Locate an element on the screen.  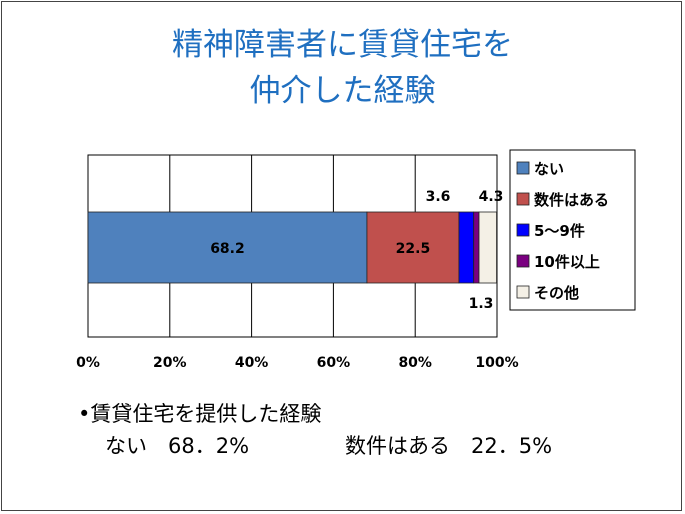
summary-several: 数件はある 22．5% is located at coordinates (449, 446).